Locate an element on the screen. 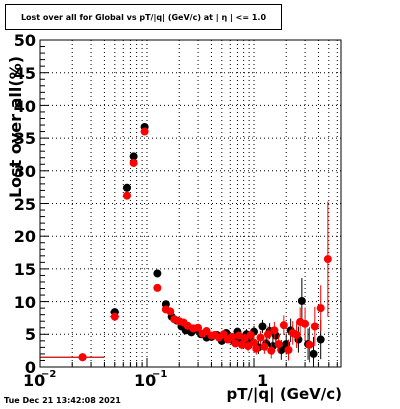 The height and width of the screenshot is (409, 400). y-tick-label-50: 50 is located at coordinates (25, 40).